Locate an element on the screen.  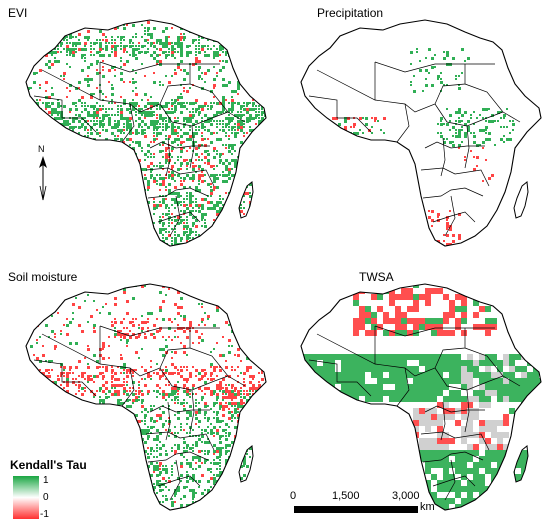
scale-unit: km is located at coordinates (427, 507).